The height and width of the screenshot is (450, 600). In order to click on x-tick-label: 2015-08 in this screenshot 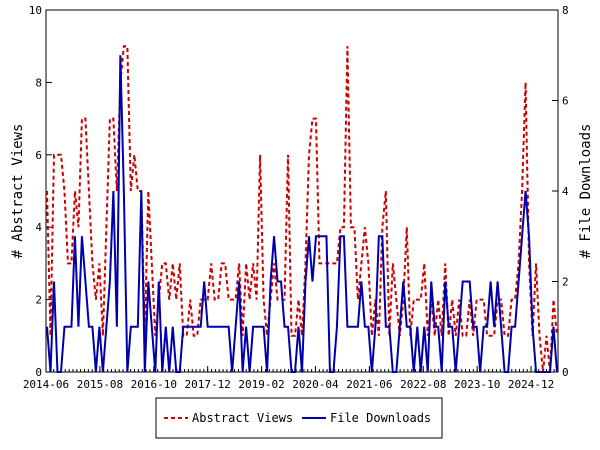, I will do `click(100, 384)`.